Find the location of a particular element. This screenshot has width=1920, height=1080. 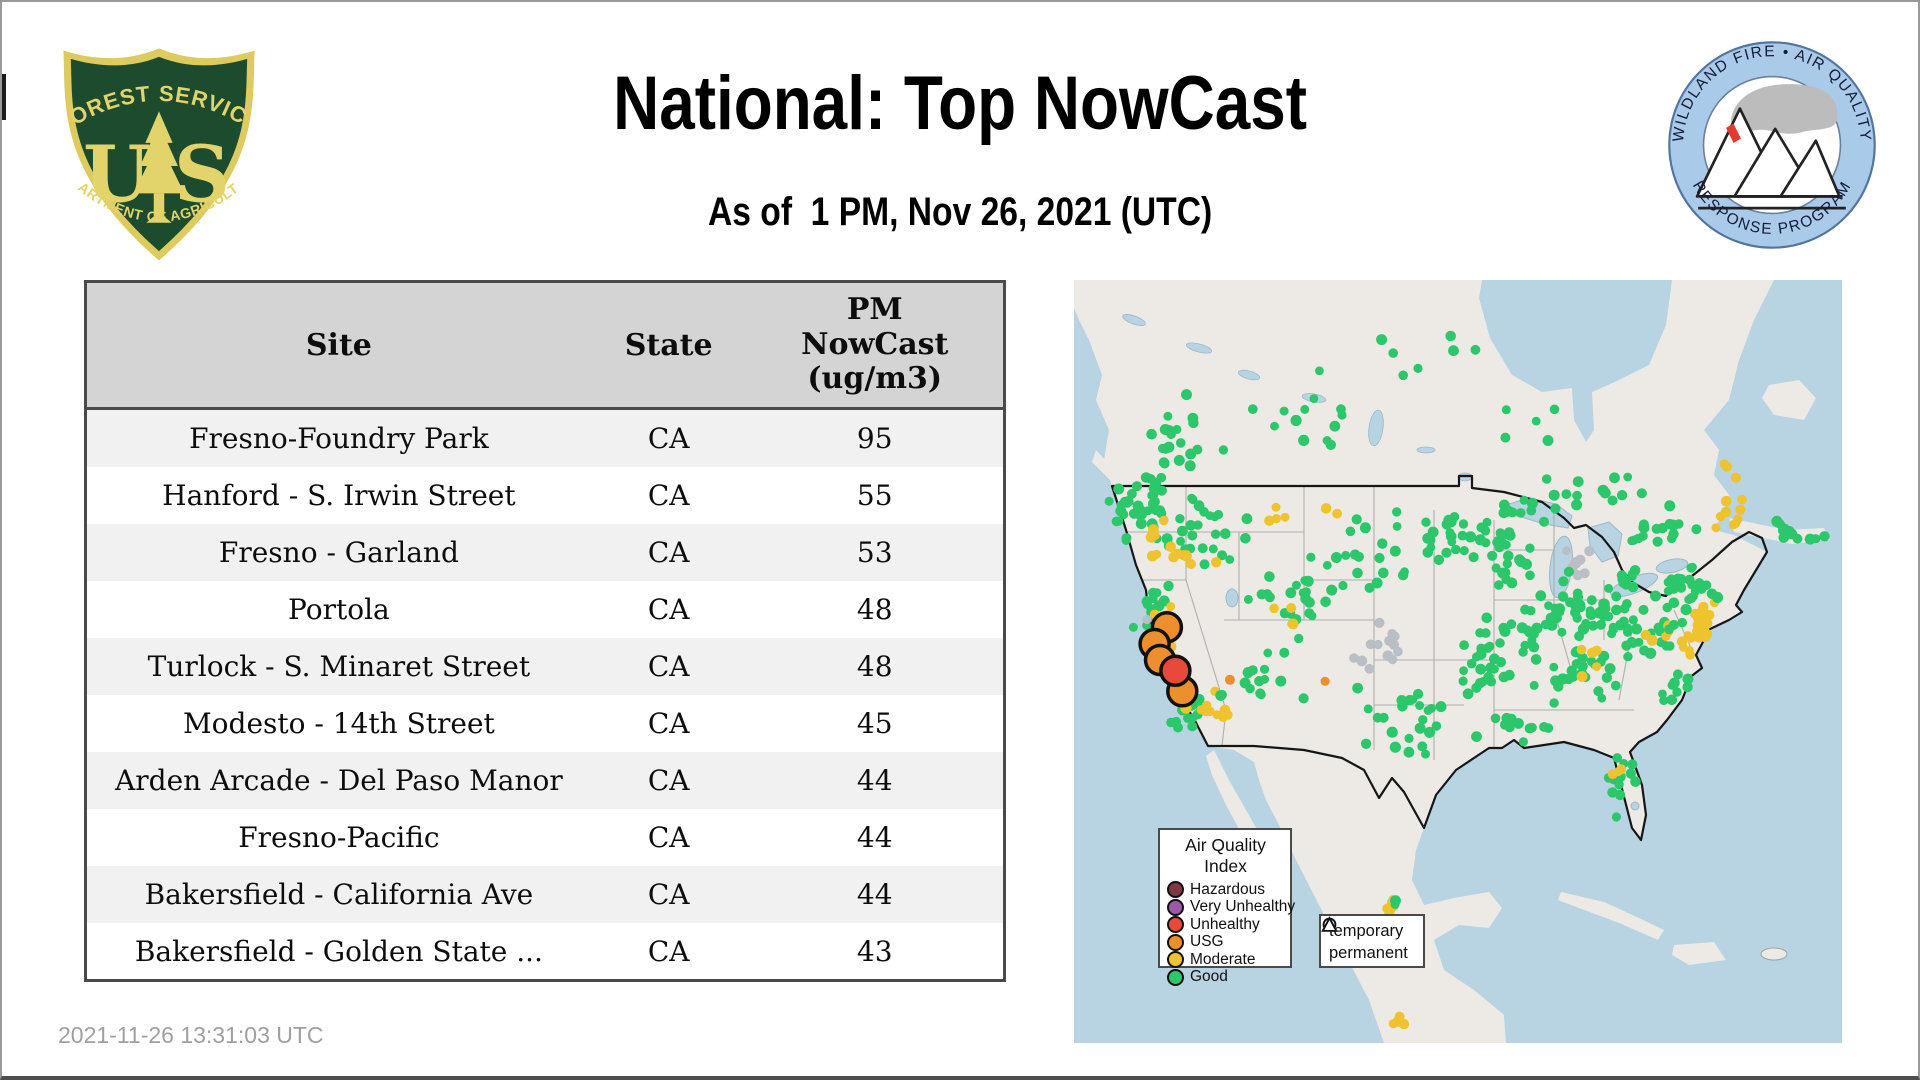

very_unhealthy-color-dot is located at coordinates (1175, 907).